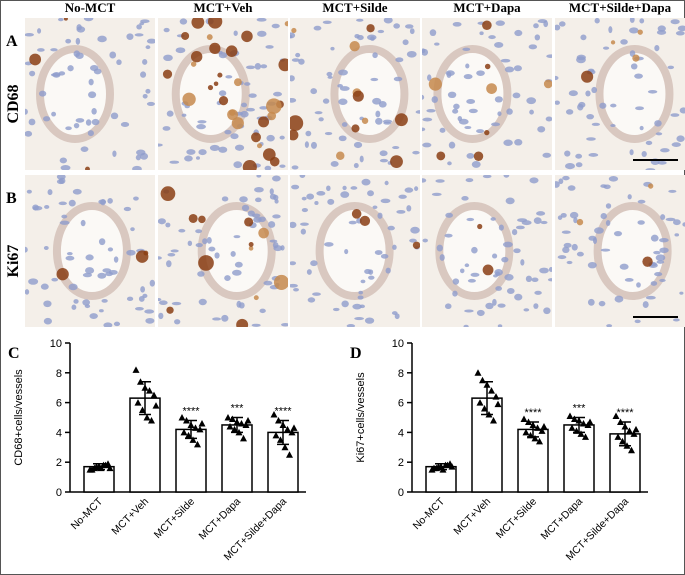  Describe the element at coordinates (355, 251) in the screenshot. I see `micrograph` at that location.